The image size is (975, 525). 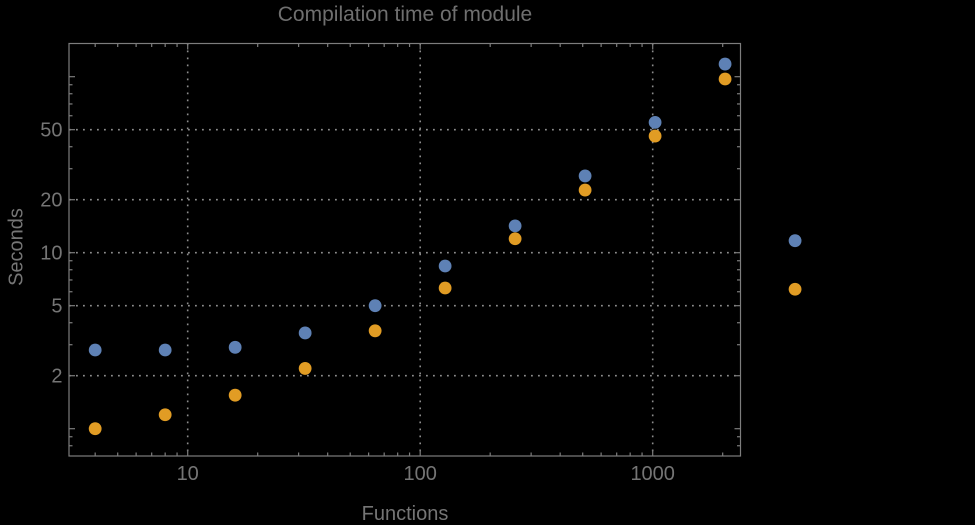 I want to click on data-point-orange-x4096, so click(x=795, y=289).